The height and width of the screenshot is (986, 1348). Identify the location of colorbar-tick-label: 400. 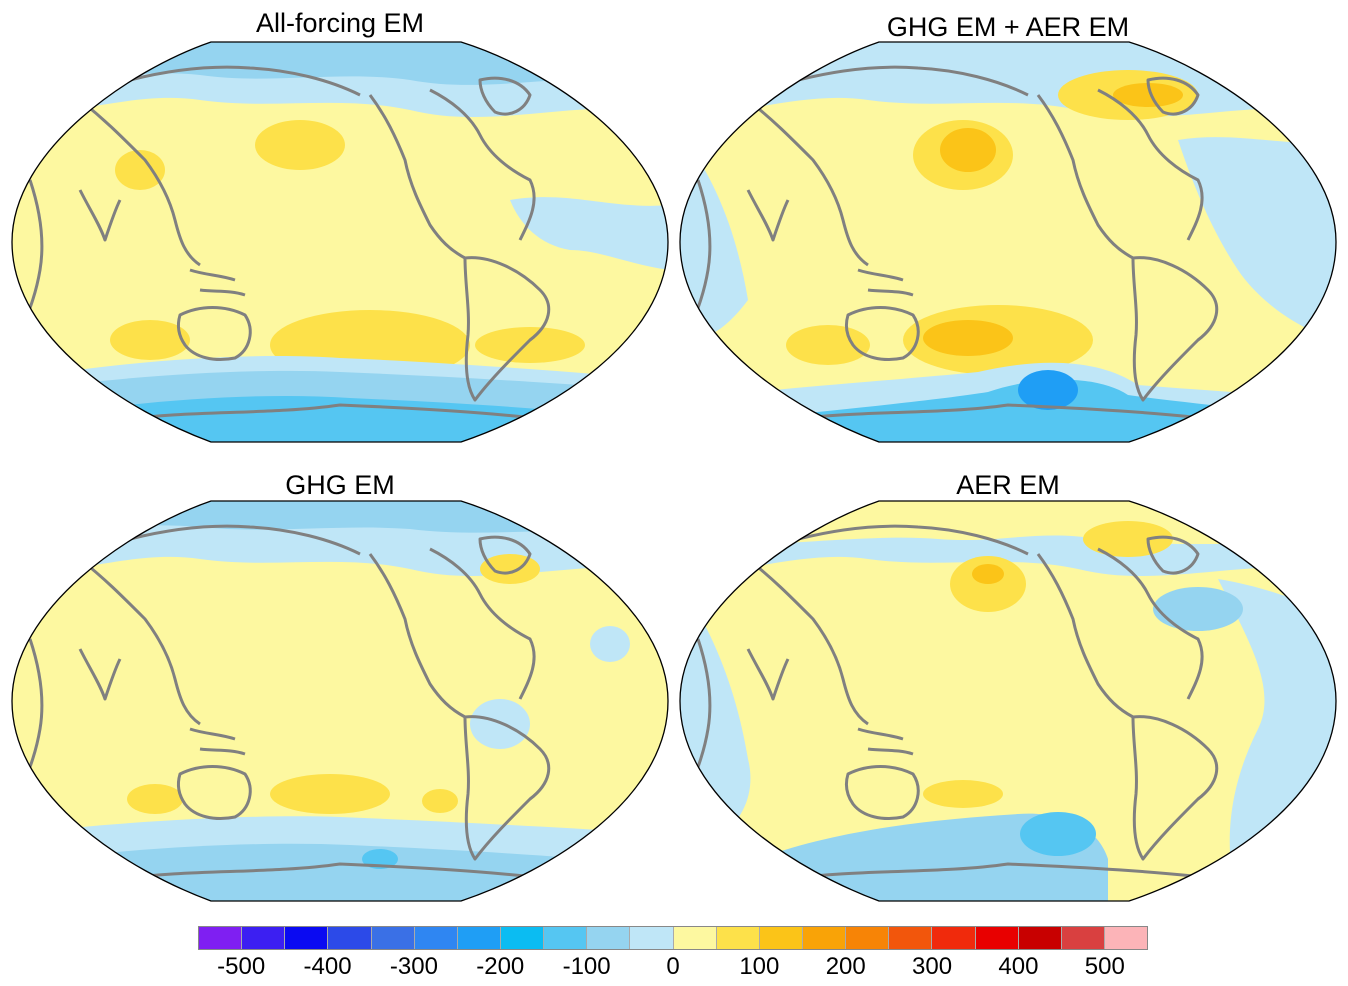
(1018, 966).